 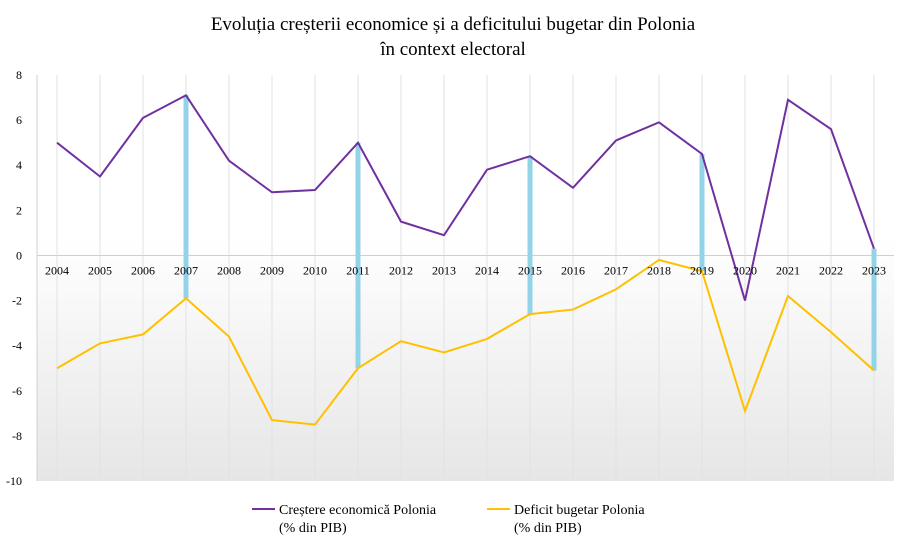 I want to click on x-tick-label-2015: 2015, so click(x=530, y=270).